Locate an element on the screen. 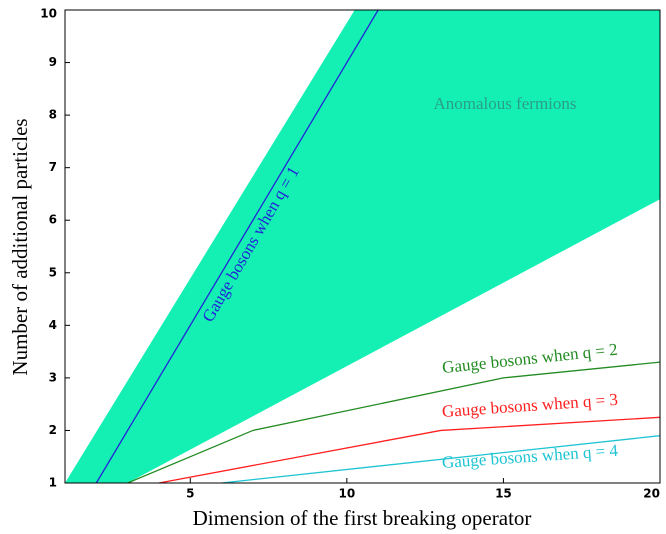  y-tick-label: 3 is located at coordinates (53, 377).